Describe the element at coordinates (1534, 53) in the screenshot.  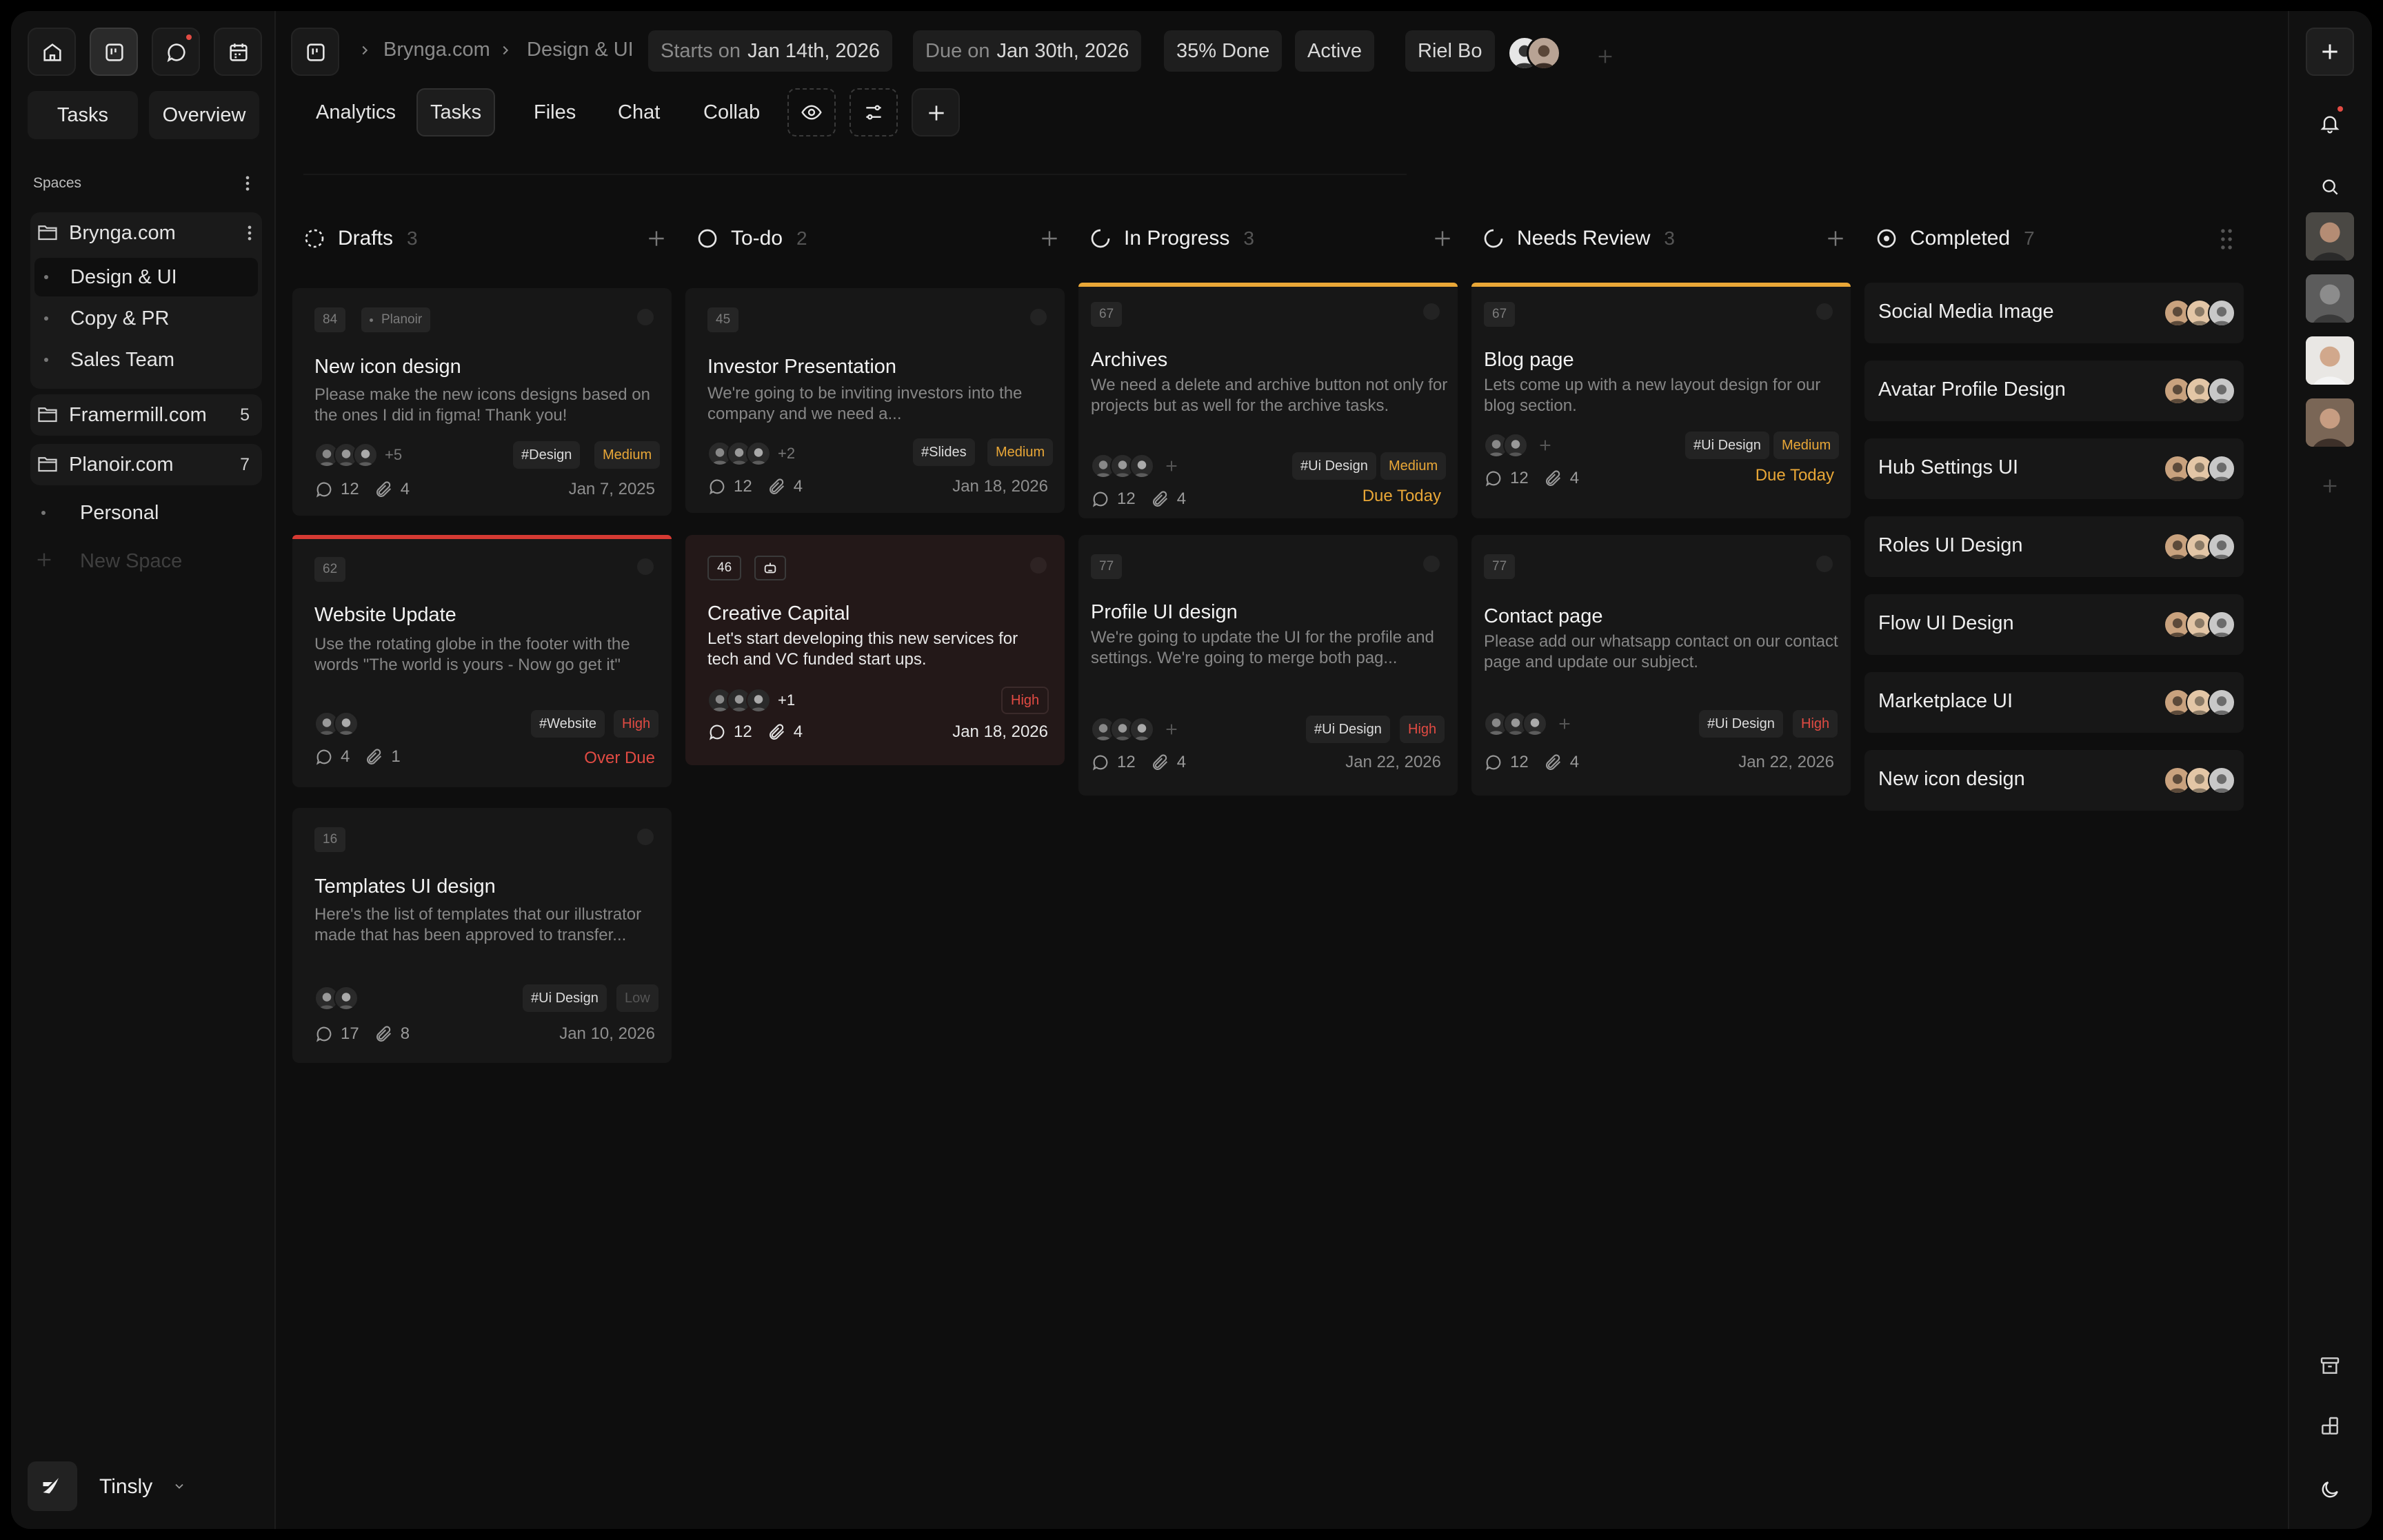
I see `header-avatars` at that location.